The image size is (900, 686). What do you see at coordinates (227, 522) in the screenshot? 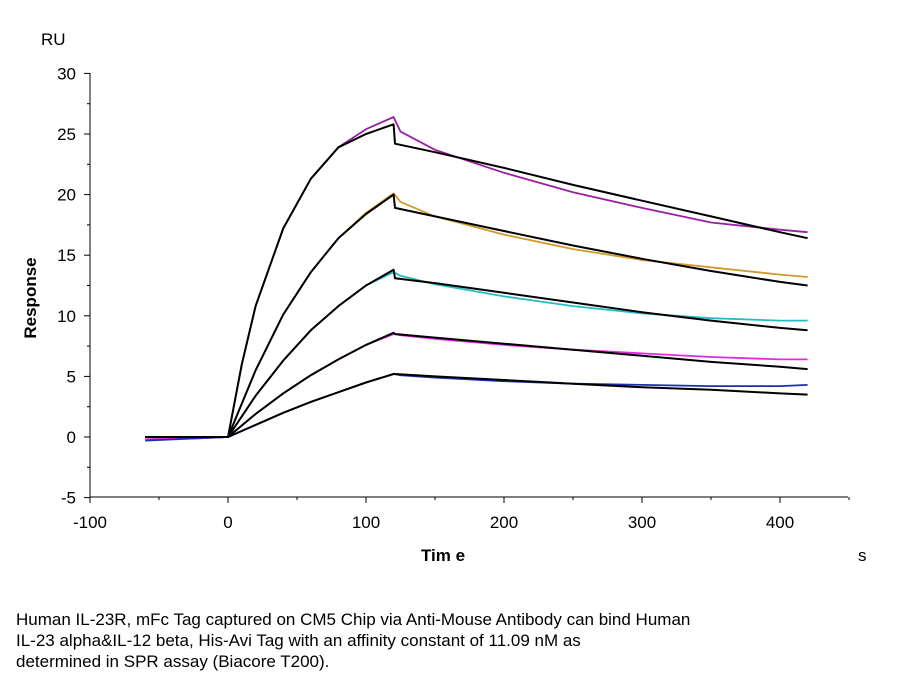
I see `x-tick-label: 0` at bounding box center [227, 522].